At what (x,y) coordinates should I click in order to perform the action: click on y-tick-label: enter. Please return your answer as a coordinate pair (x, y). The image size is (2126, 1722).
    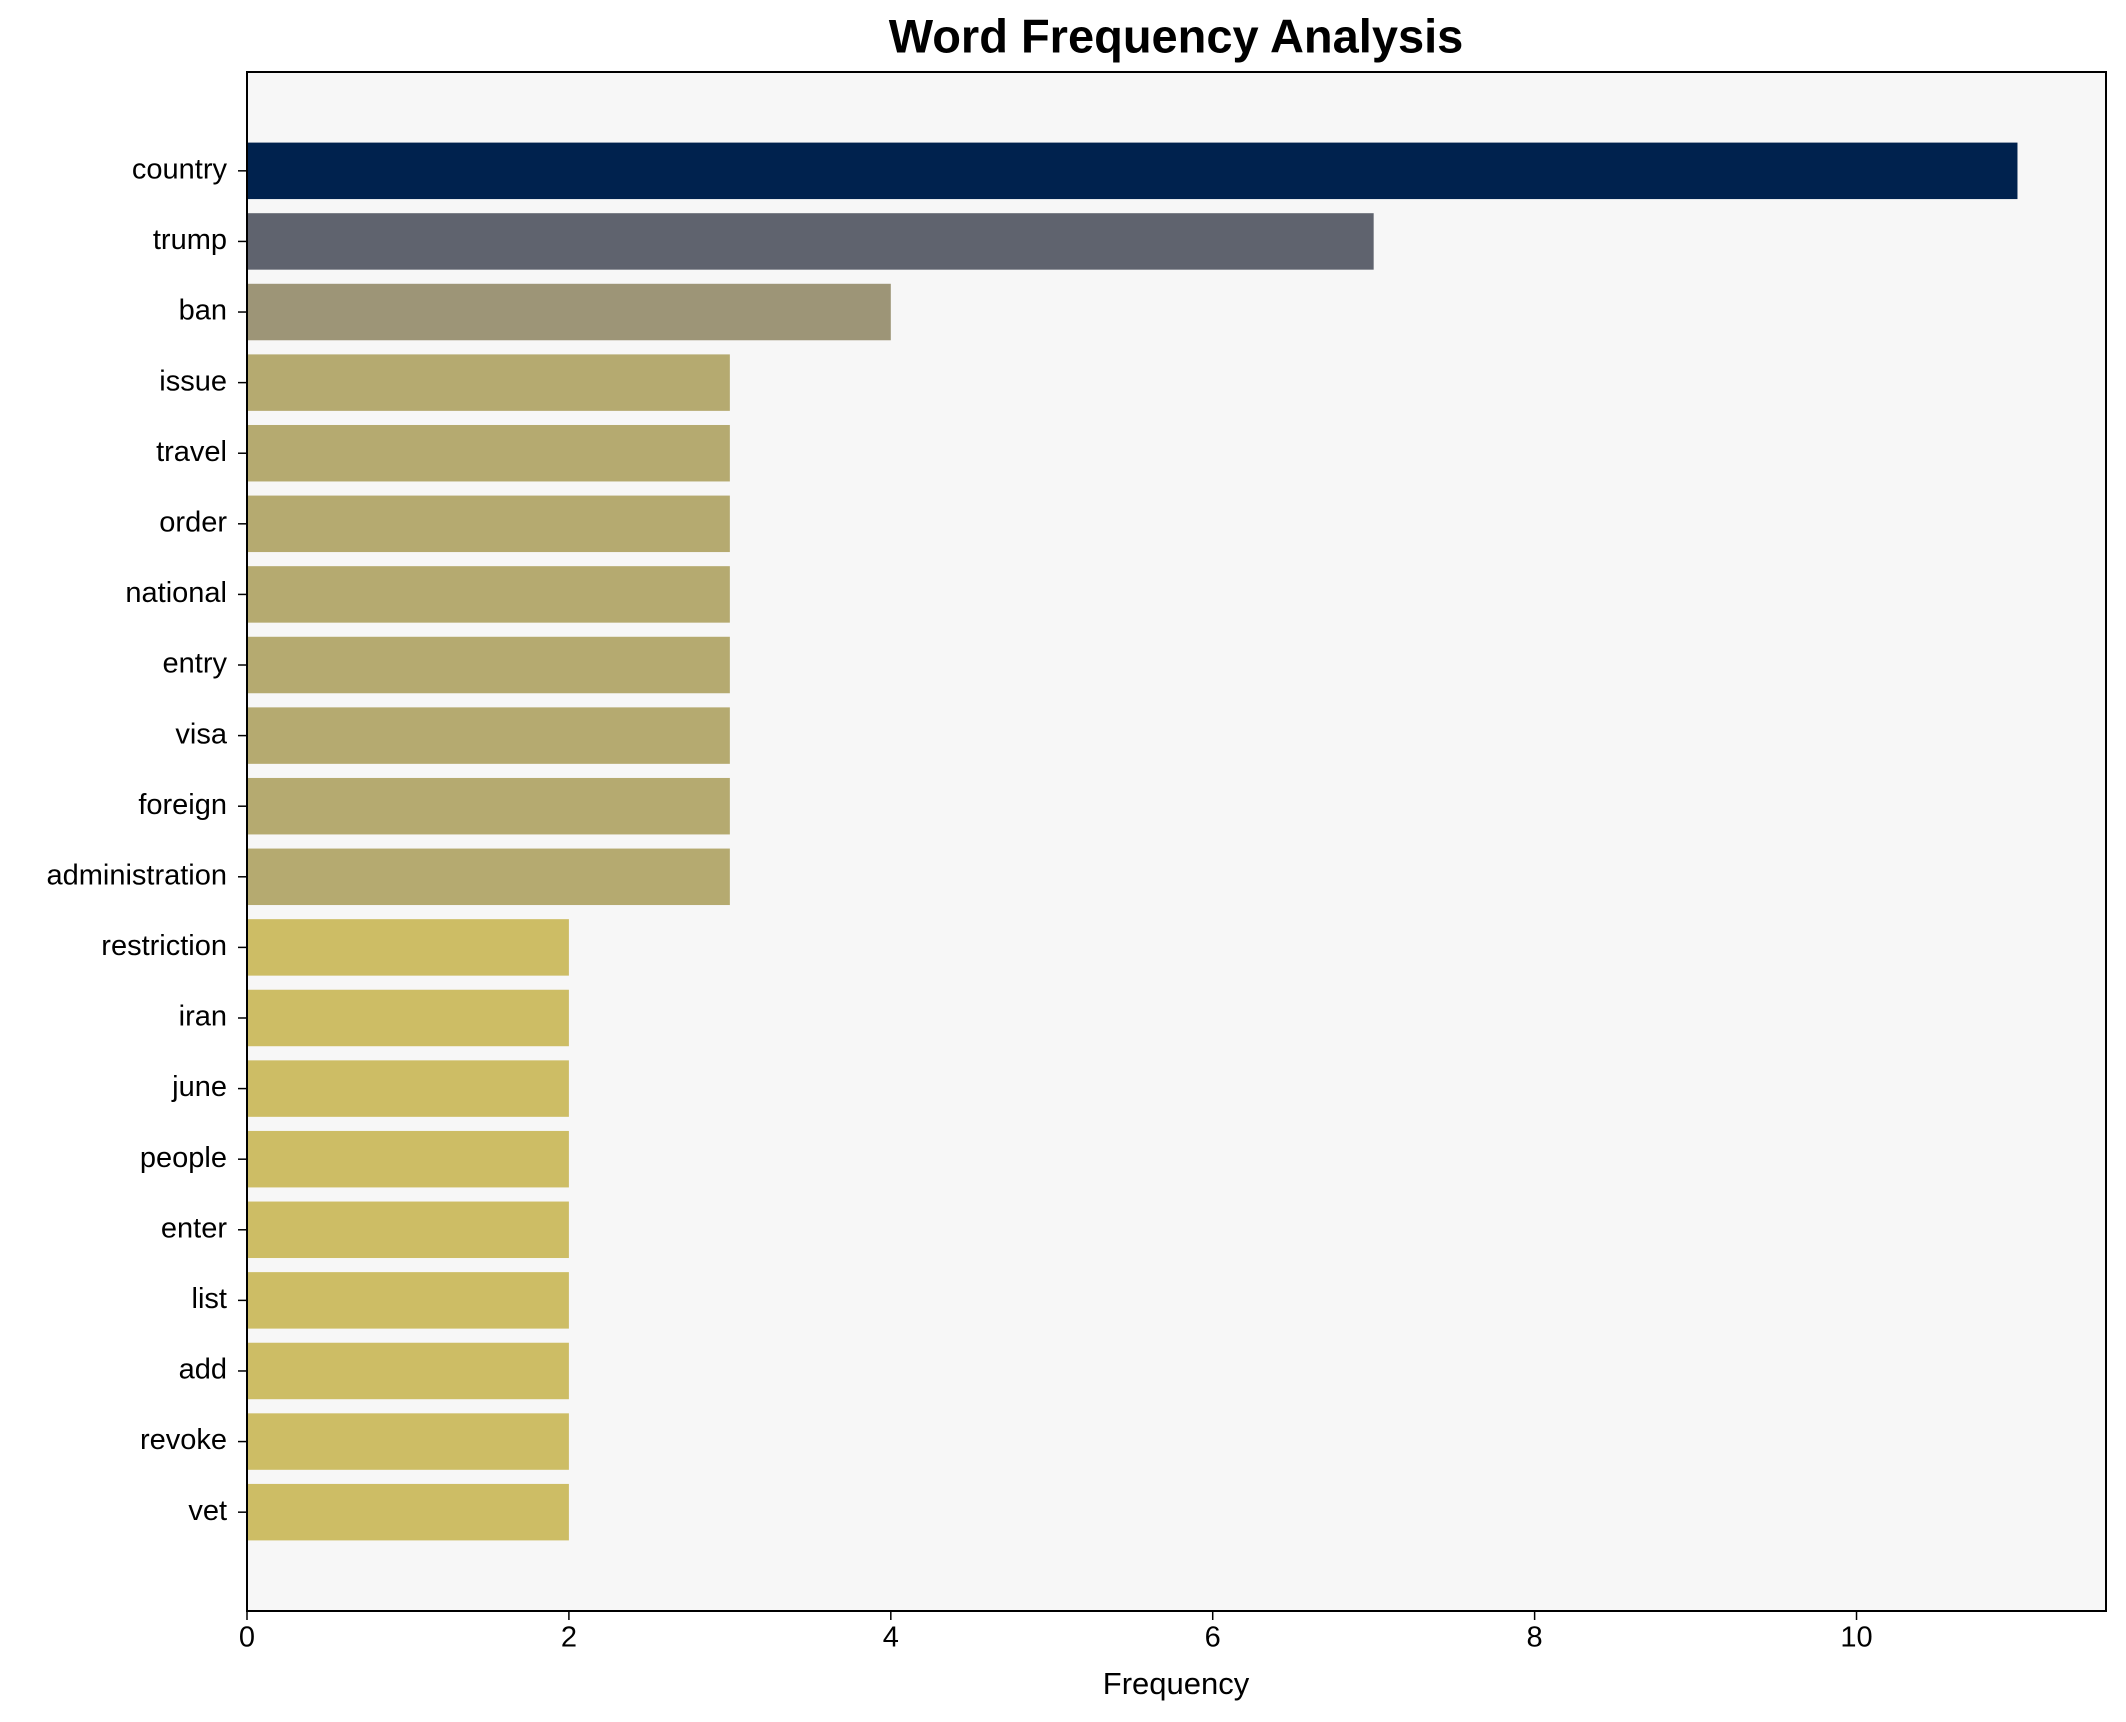
    Looking at the image, I should click on (194, 1228).